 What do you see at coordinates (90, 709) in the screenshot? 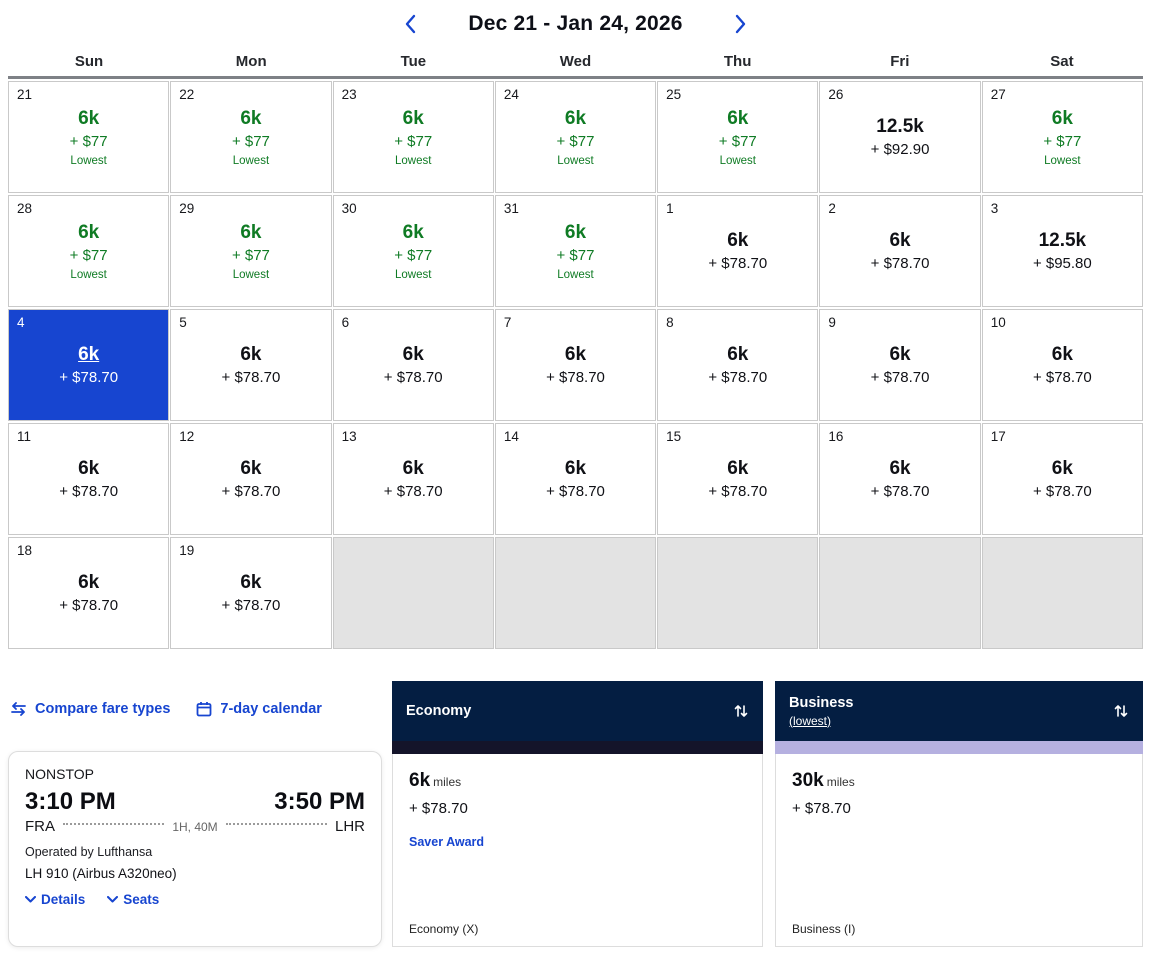
I see `compare-fare-types-link: Compare fare types` at bounding box center [90, 709].